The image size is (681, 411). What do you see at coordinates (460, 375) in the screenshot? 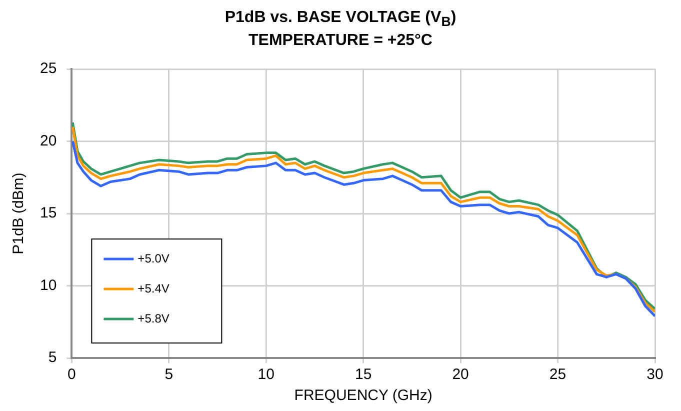
I see `x-tick-label: 20` at bounding box center [460, 375].